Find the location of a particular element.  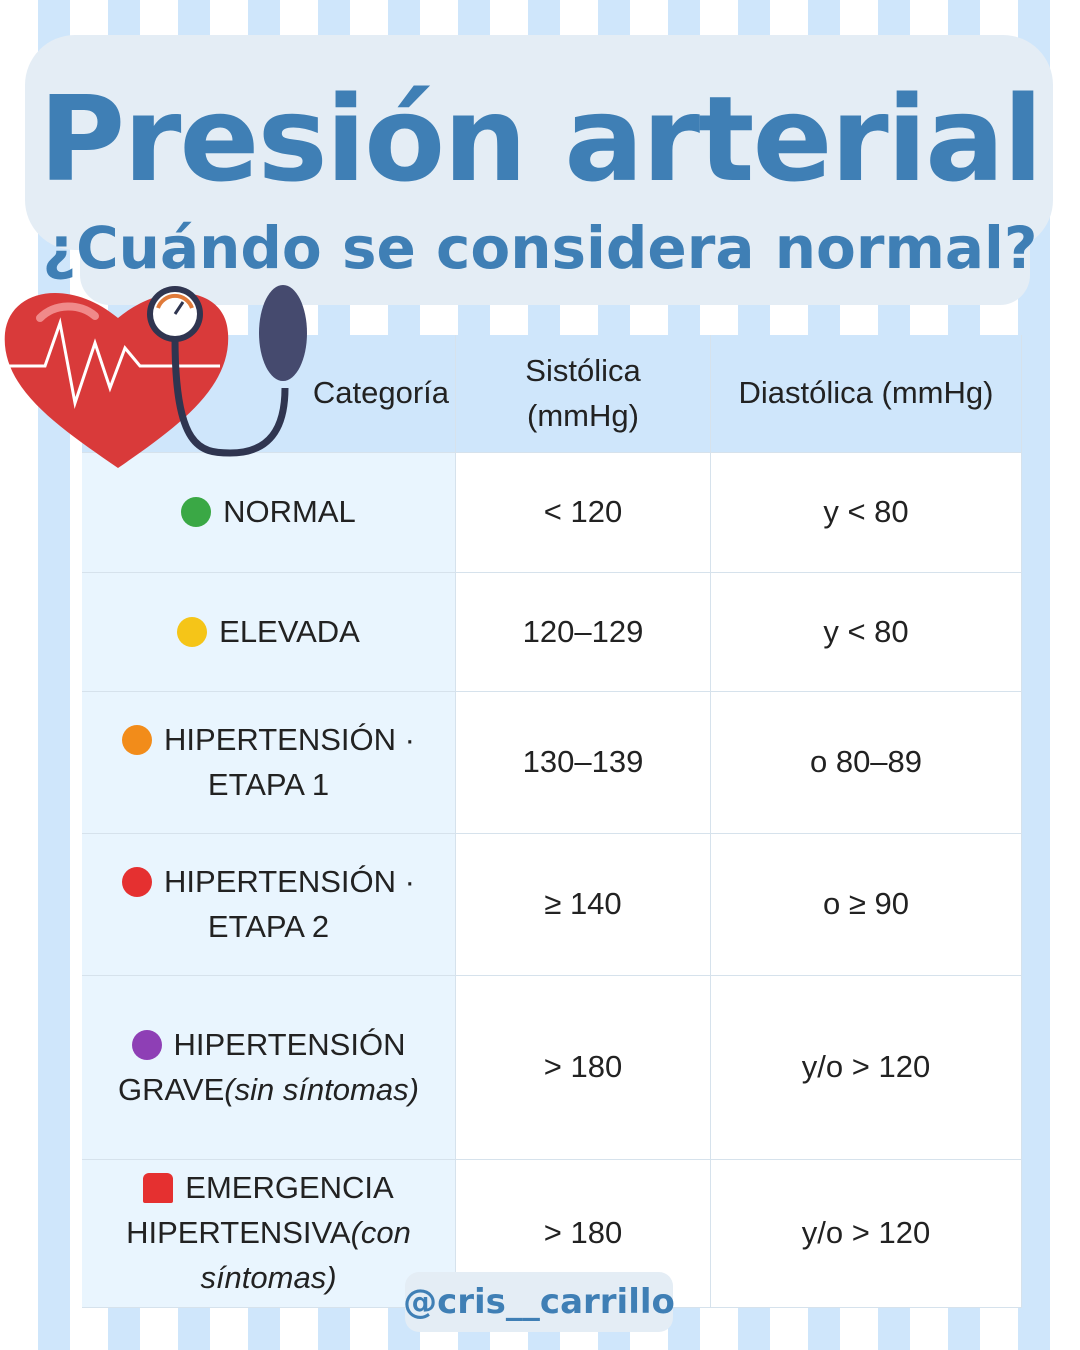

category-cell: HIPERTENSIÓN · ETAPA 2 is located at coordinates (269, 905).